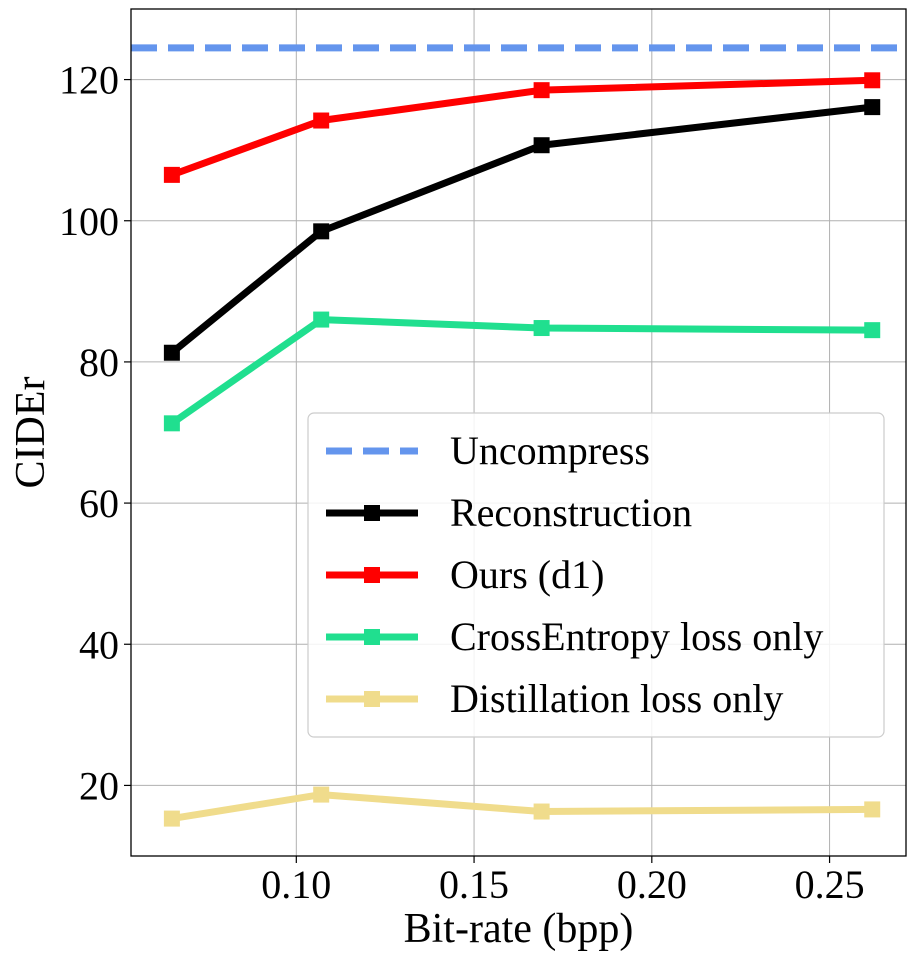 The height and width of the screenshot is (960, 916). I want to click on legend-entry-crossentropy-loss-only: CrossEntropy loss only, so click(574, 636).